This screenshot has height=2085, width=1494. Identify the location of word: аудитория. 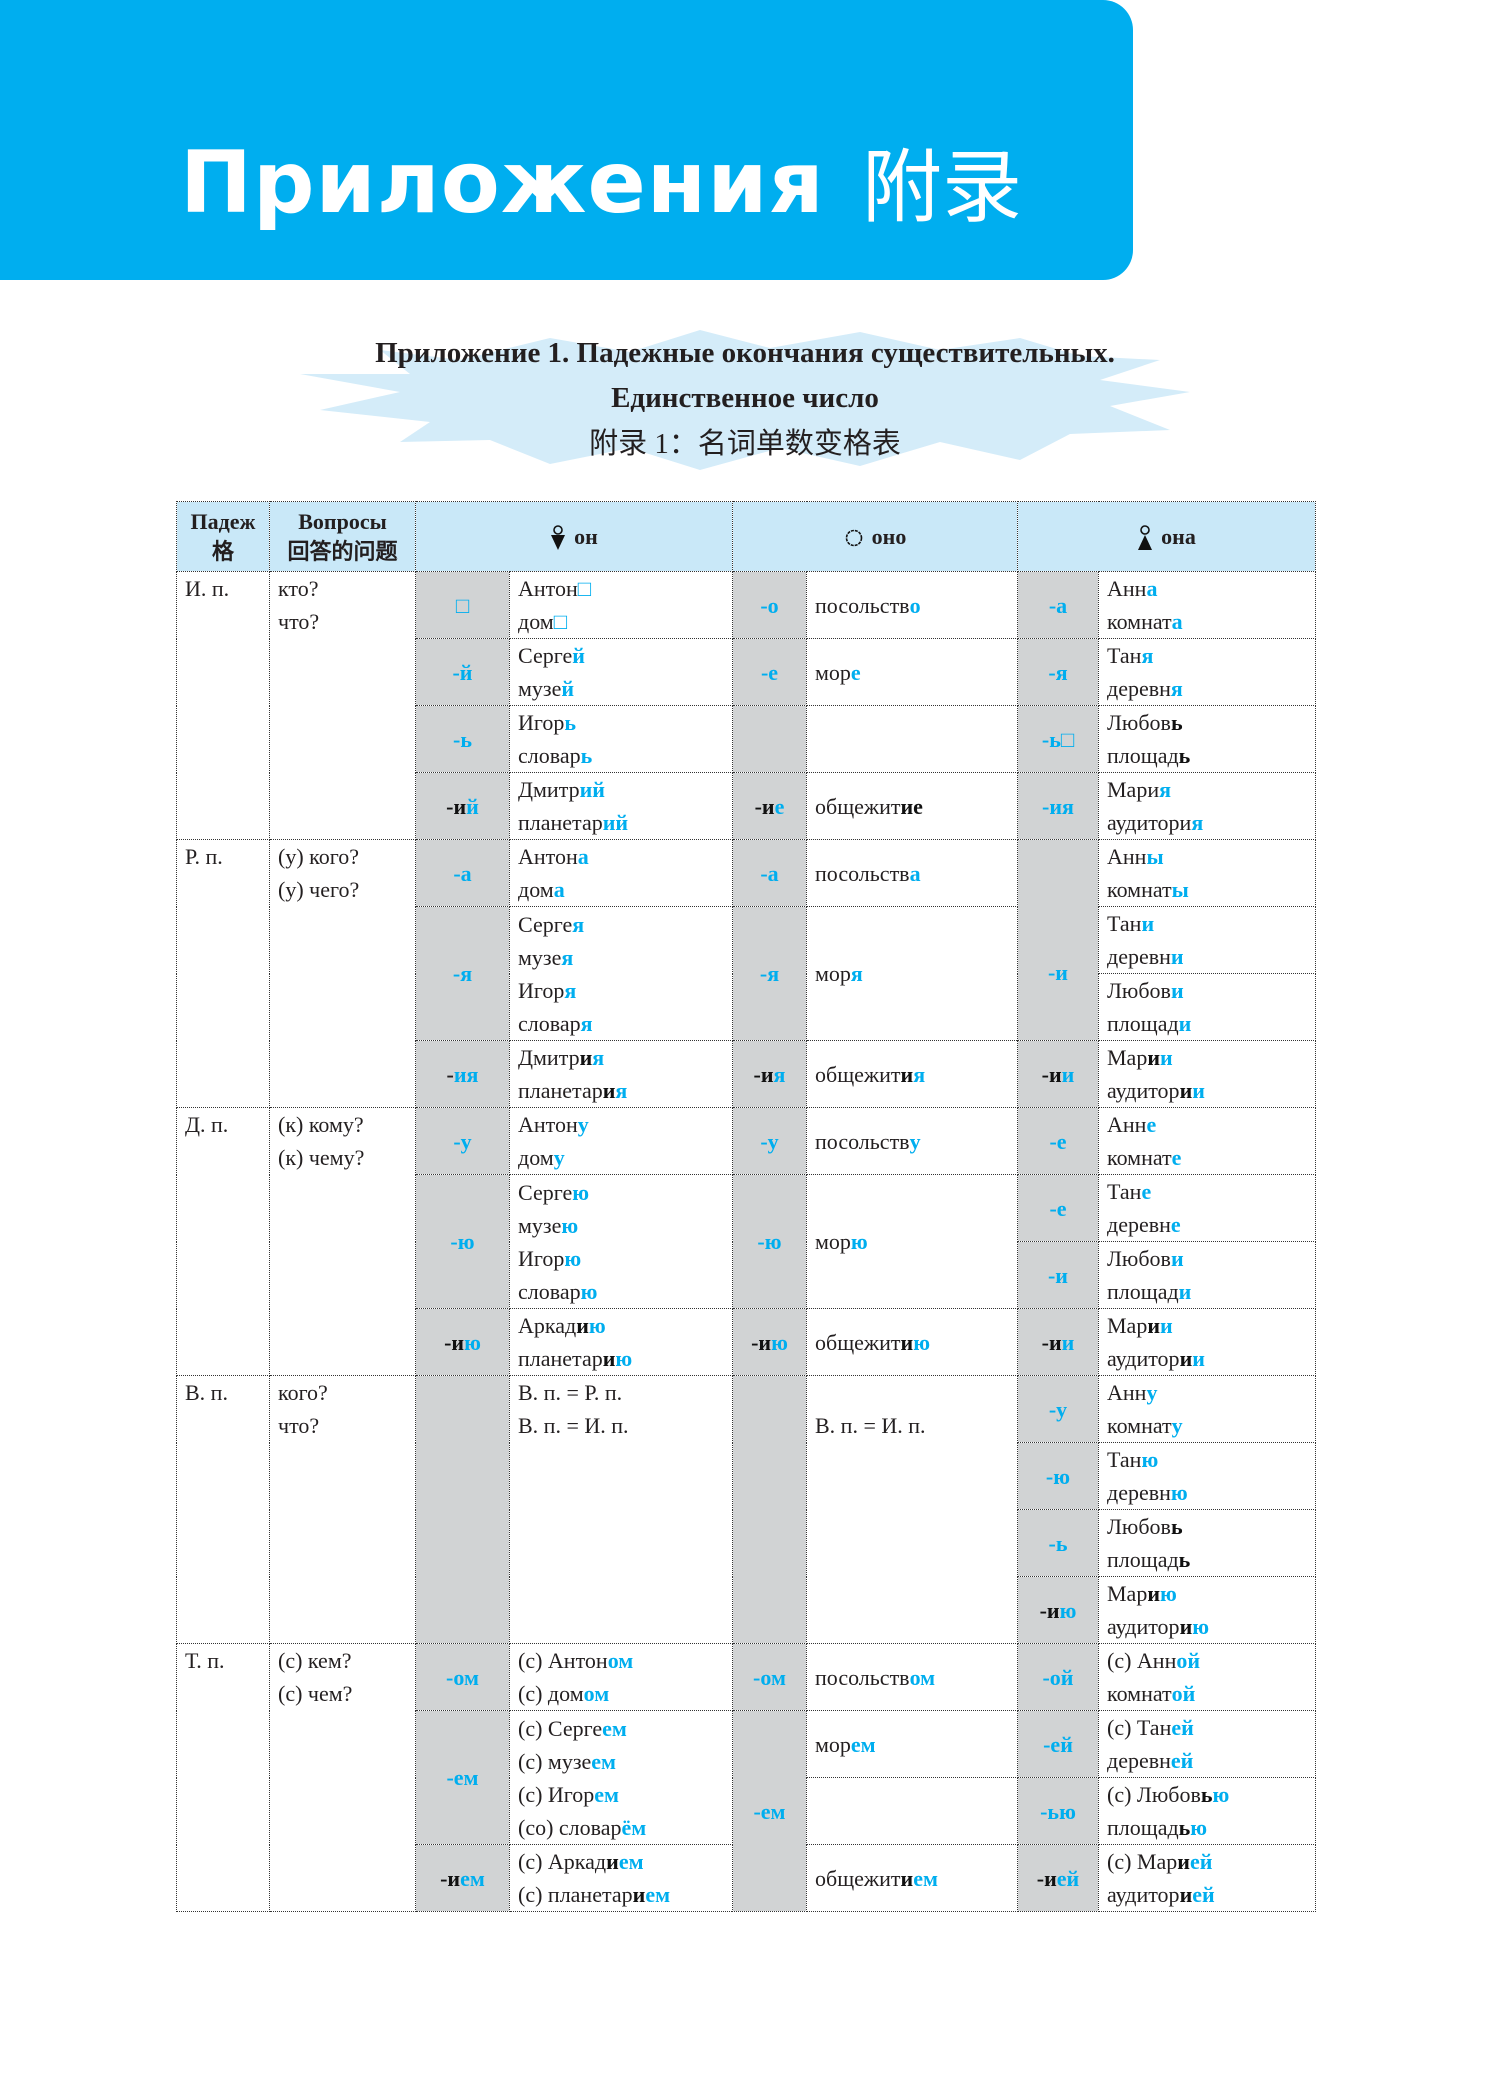
(1155, 822).